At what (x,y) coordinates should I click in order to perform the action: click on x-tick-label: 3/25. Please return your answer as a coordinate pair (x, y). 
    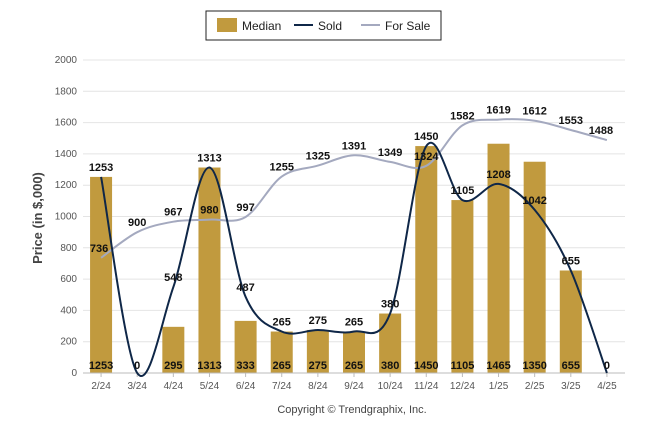
    Looking at the image, I should click on (571, 386).